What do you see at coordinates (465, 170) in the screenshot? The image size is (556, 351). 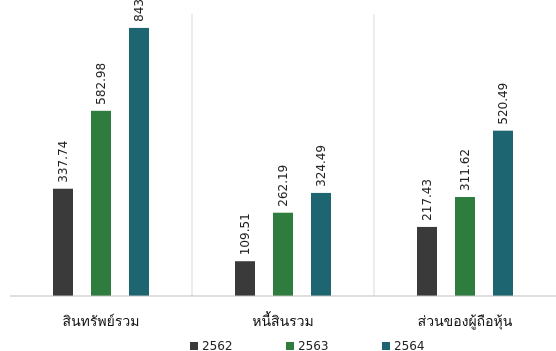 I see `value-label: 311.62` at bounding box center [465, 170].